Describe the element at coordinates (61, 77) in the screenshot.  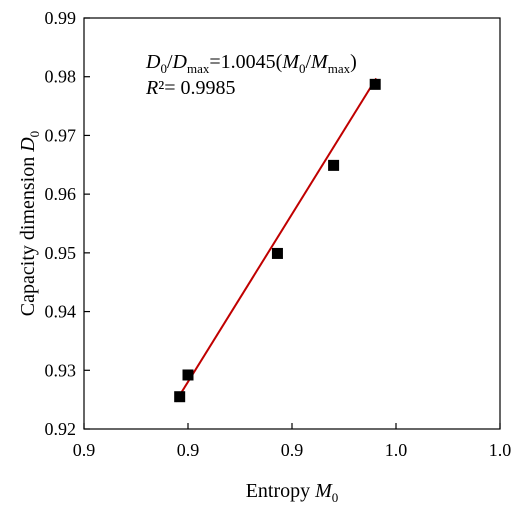
I see `y-tick-label: 0.98` at that location.